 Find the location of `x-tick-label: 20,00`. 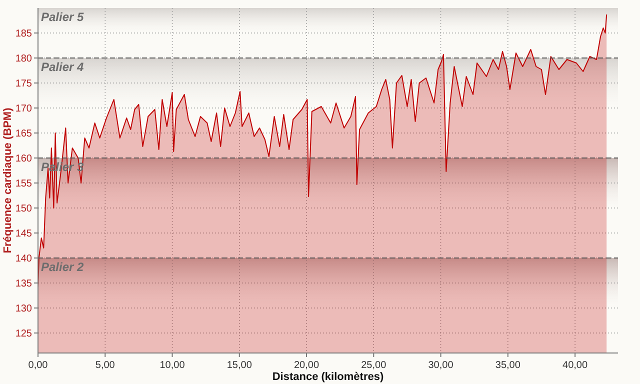

x-tick-label: 20,00 is located at coordinates (307, 365).